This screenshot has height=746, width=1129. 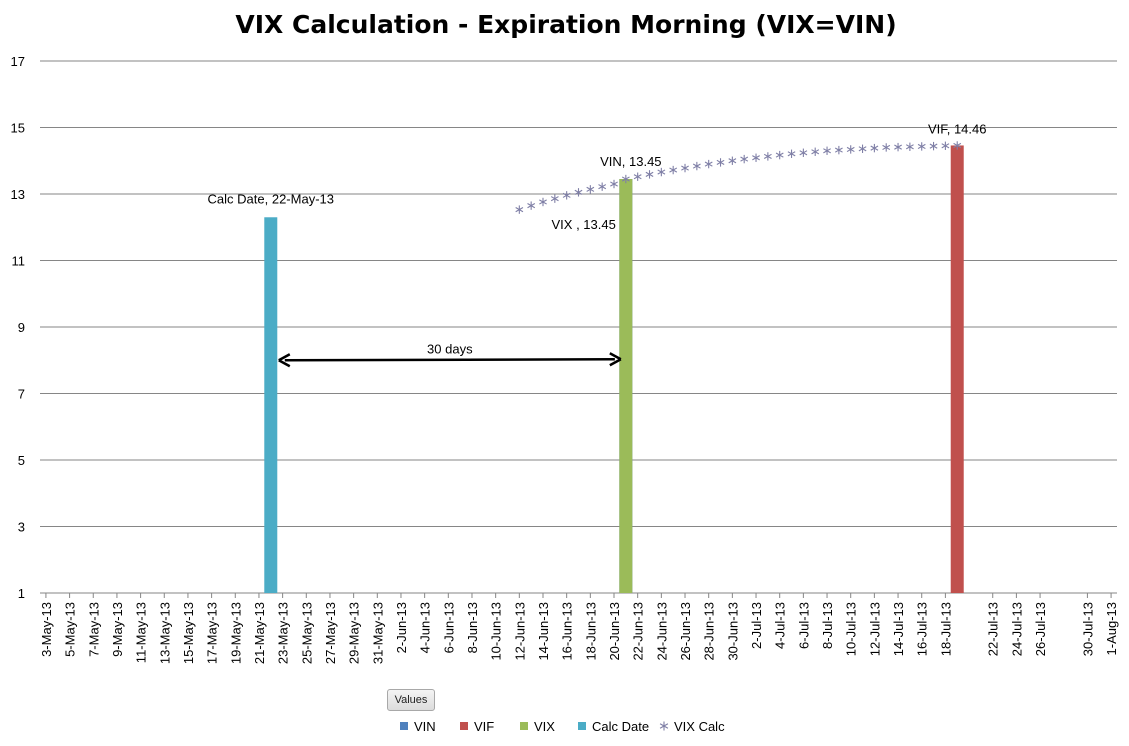 What do you see at coordinates (18, 194) in the screenshot?
I see `y-tick-label: 13` at bounding box center [18, 194].